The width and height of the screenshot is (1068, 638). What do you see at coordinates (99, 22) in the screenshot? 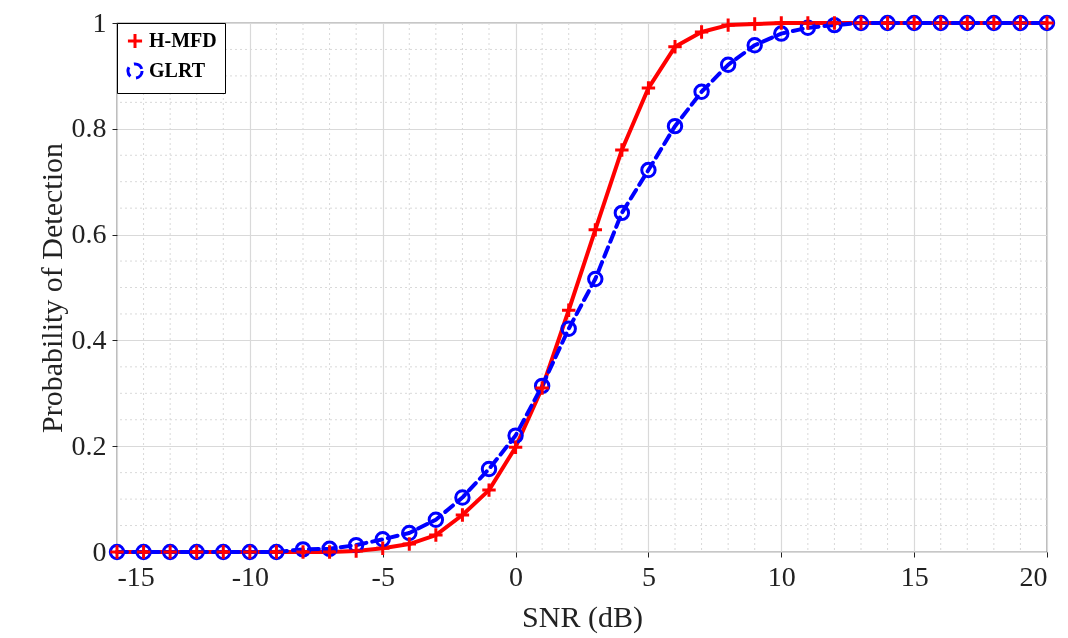
I see `y-tick-label: 1` at bounding box center [99, 22].